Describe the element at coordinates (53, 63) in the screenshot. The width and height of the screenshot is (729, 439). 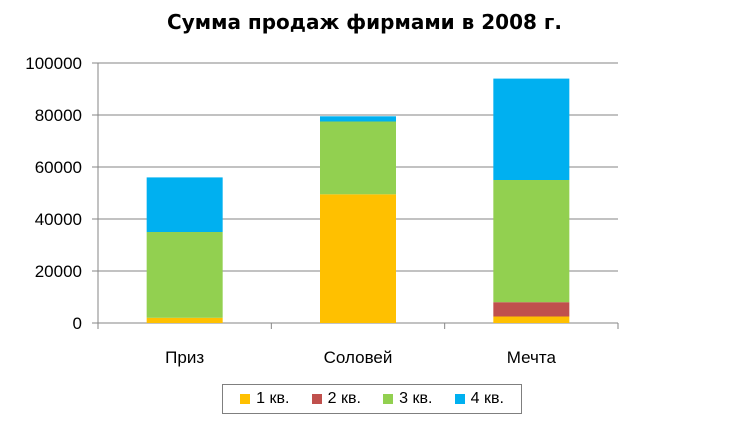
I see `y-tick-label: 100000` at that location.